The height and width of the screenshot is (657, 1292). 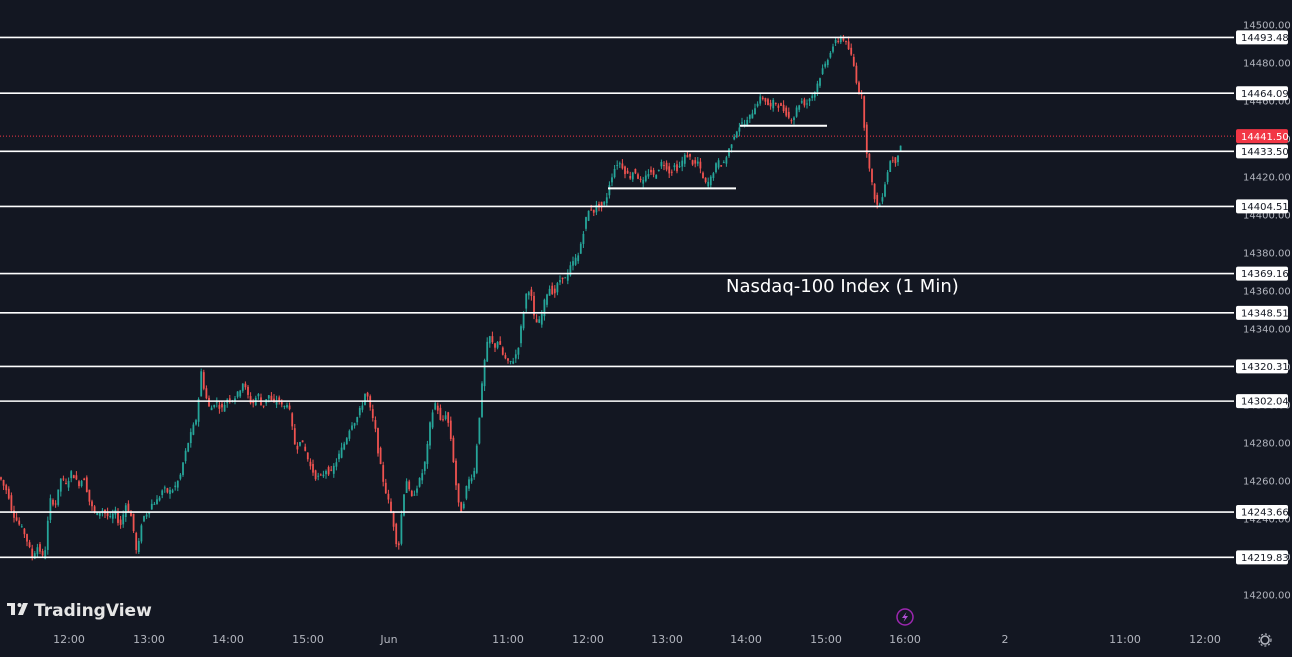 What do you see at coordinates (17, 609) in the screenshot?
I see `tradingview-logo-icon` at bounding box center [17, 609].